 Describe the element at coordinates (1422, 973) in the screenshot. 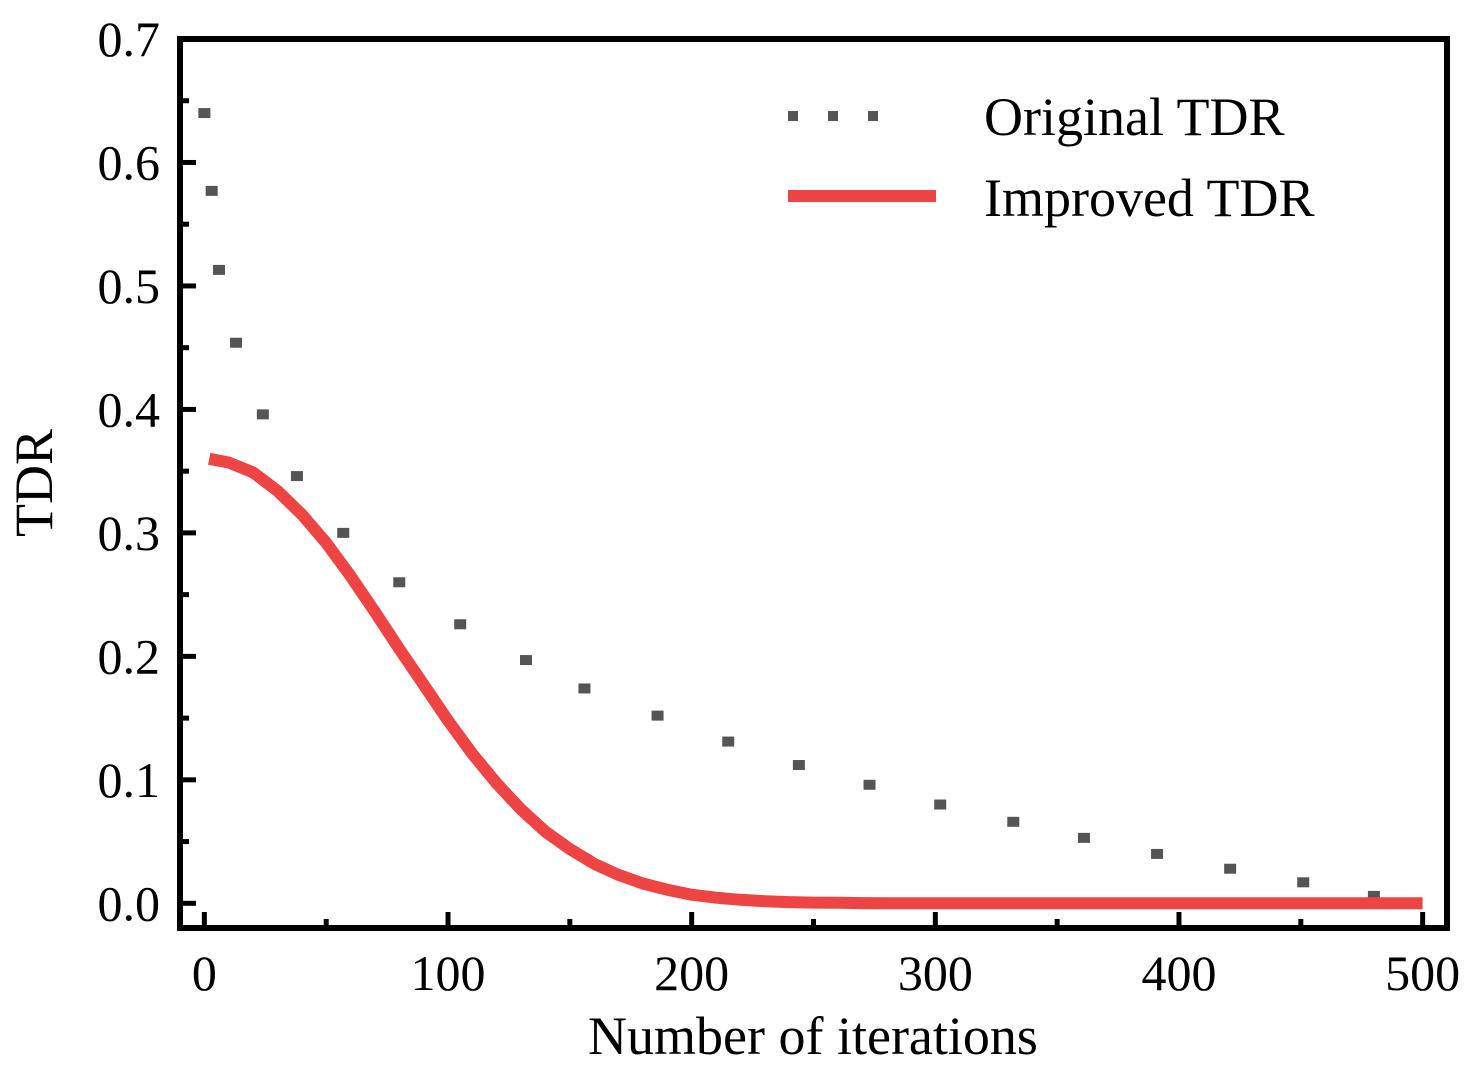

I see `x-tick-label: 500` at that location.